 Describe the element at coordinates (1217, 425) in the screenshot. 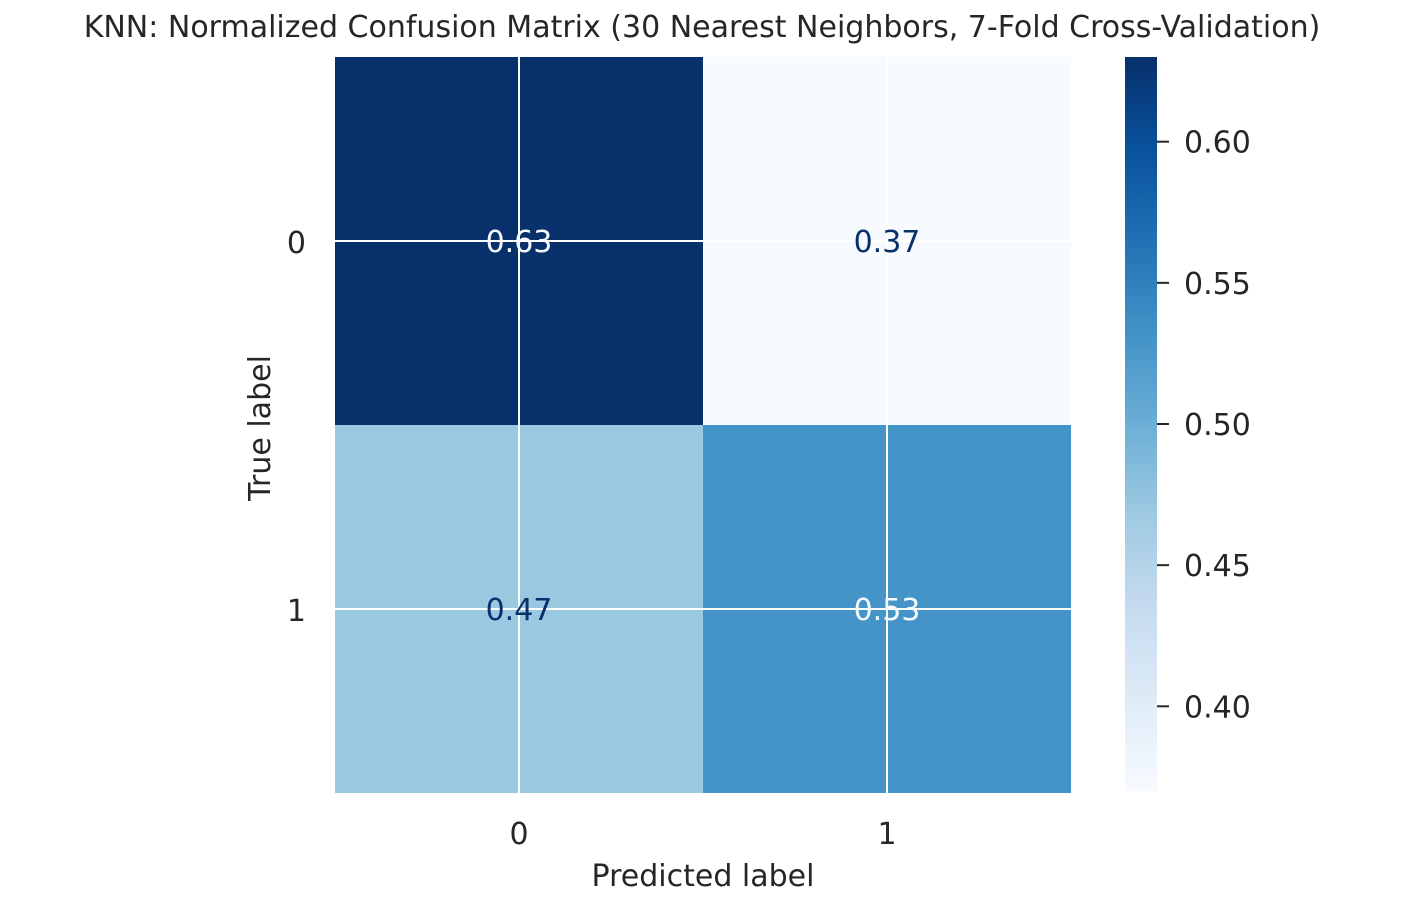

I see `colorbar-tick-label-2: 0.50` at that location.